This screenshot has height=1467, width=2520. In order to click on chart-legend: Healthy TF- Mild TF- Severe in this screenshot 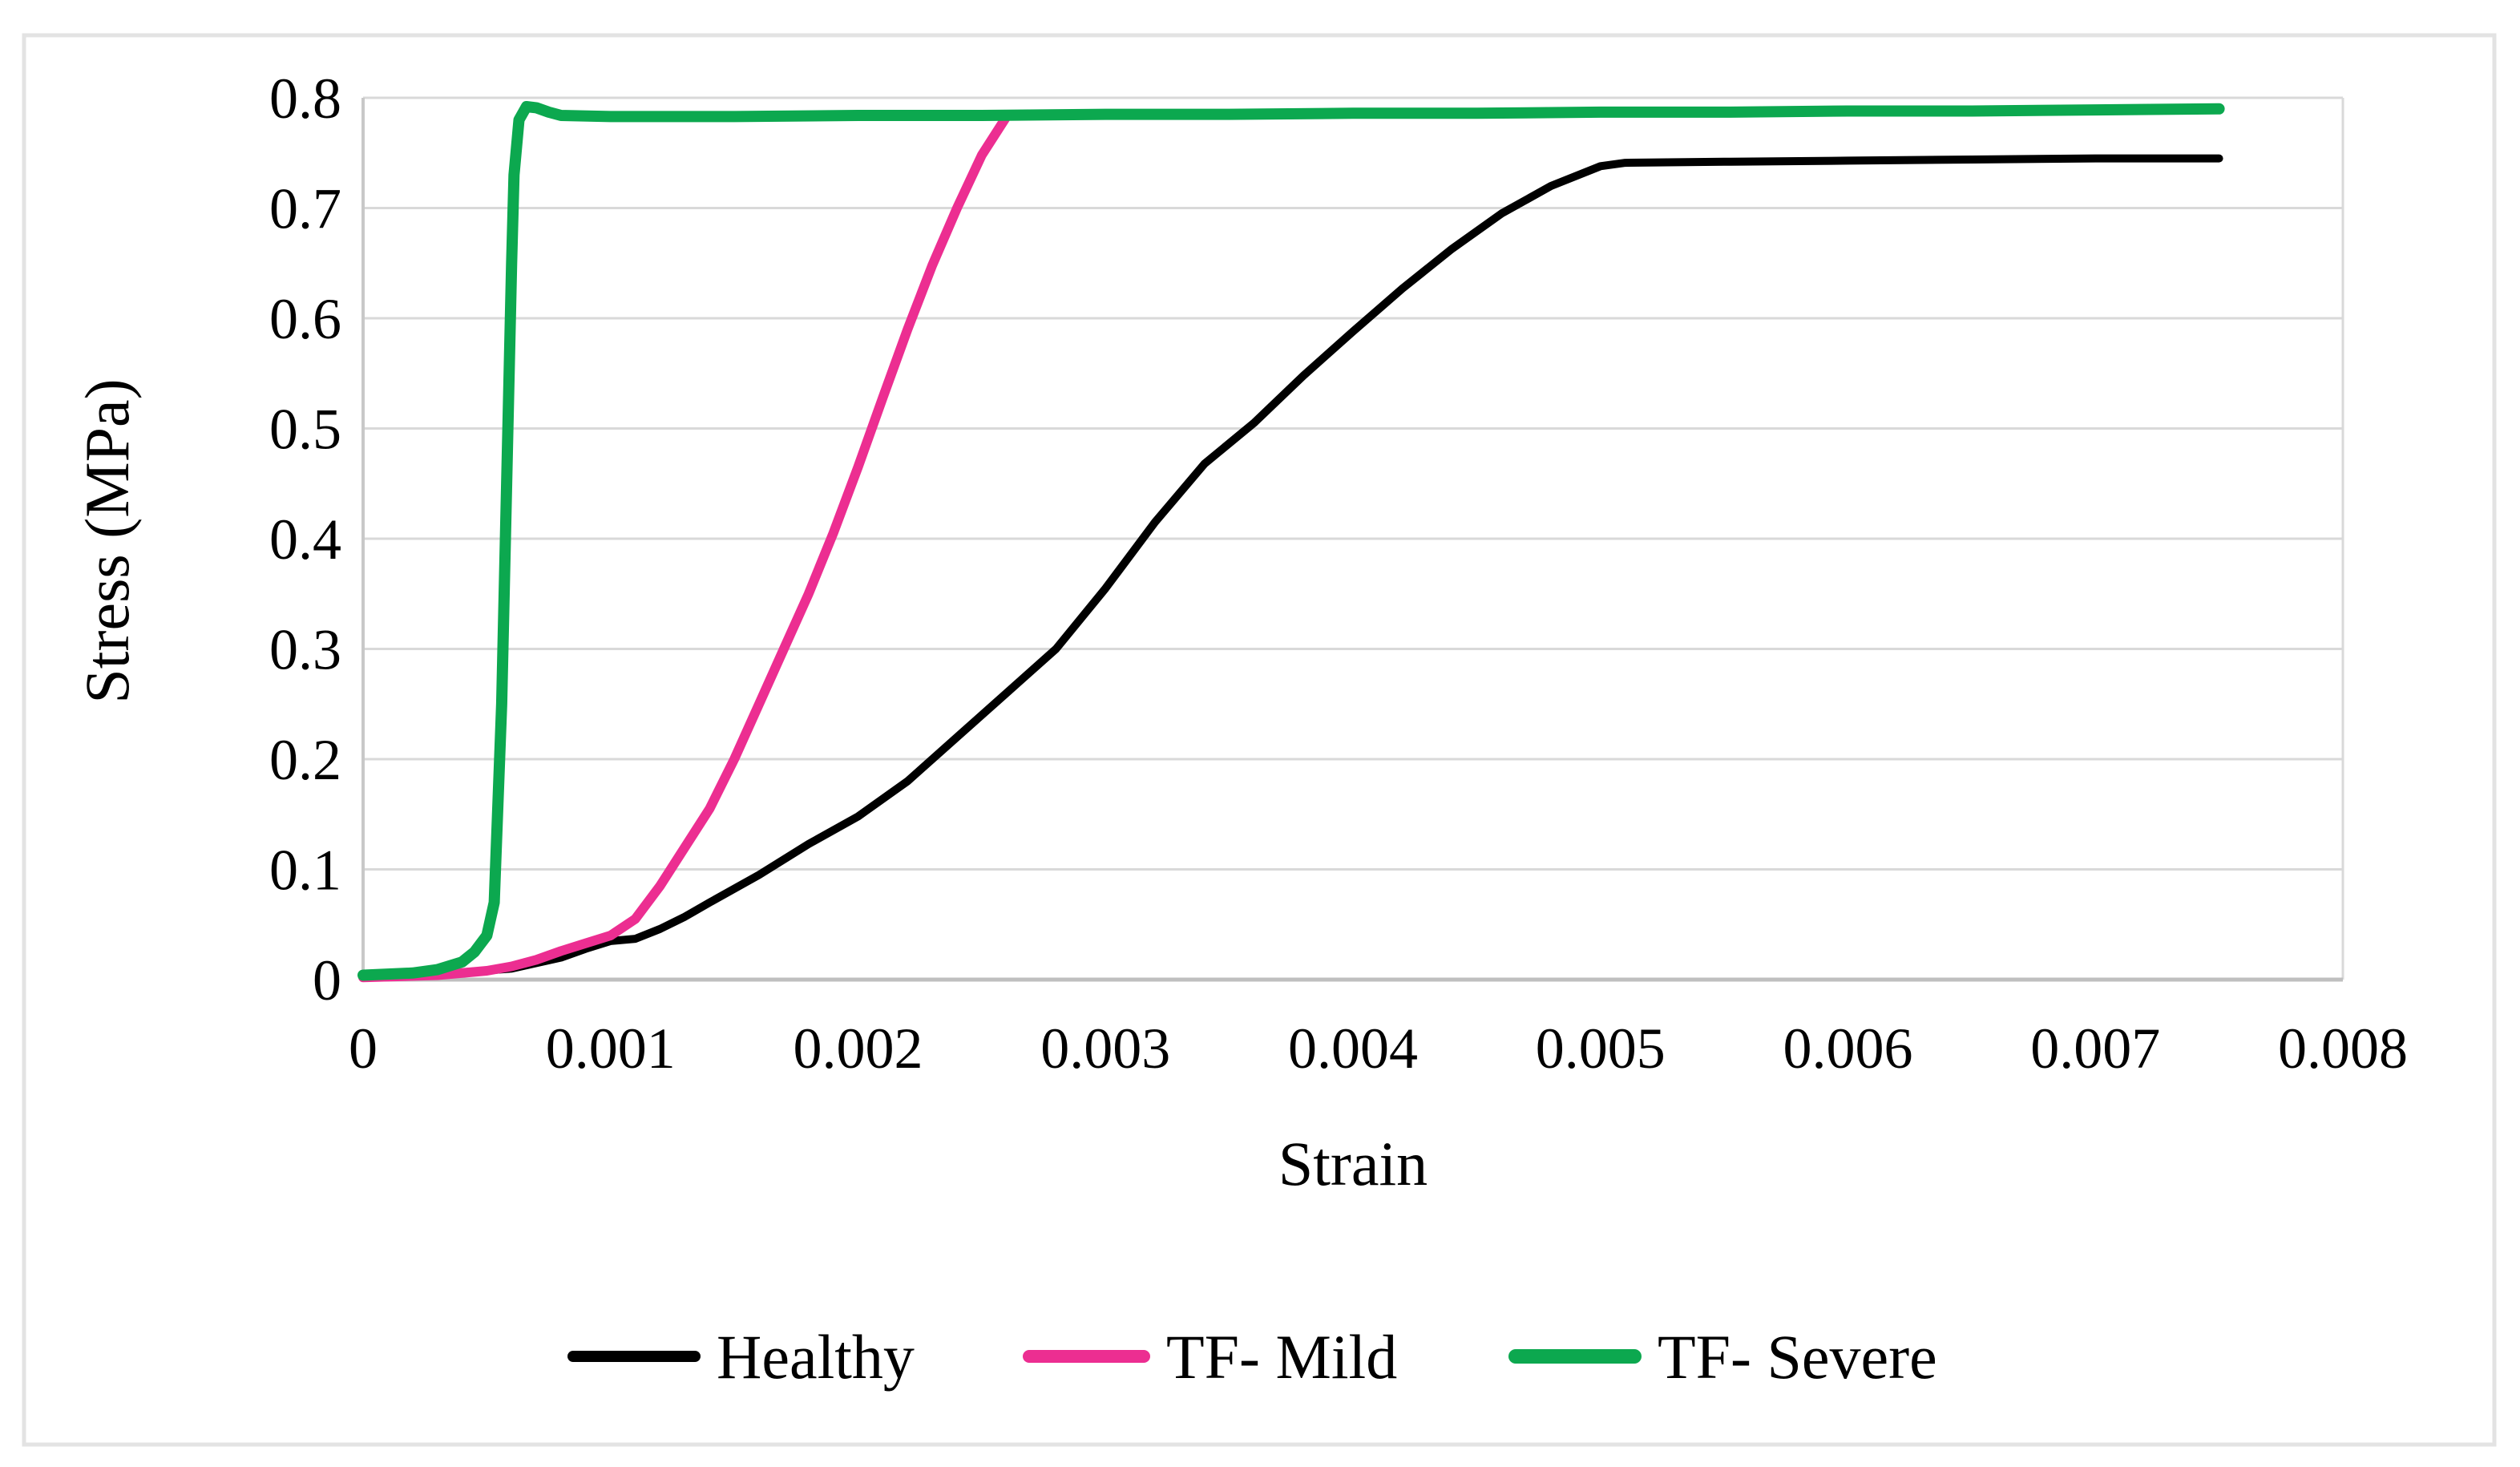, I will do `click(1252, 1357)`.